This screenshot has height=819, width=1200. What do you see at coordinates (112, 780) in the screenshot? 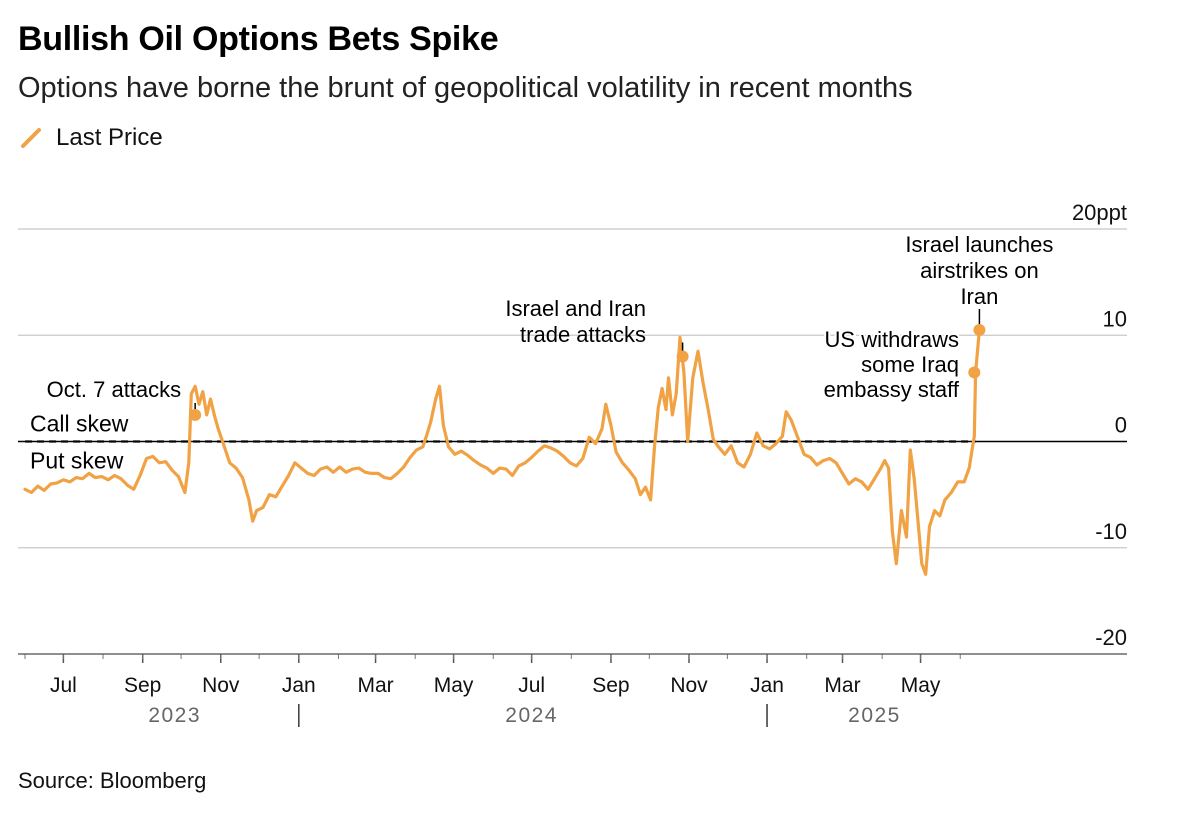
I see `source-note: Source: Bloomberg` at bounding box center [112, 780].